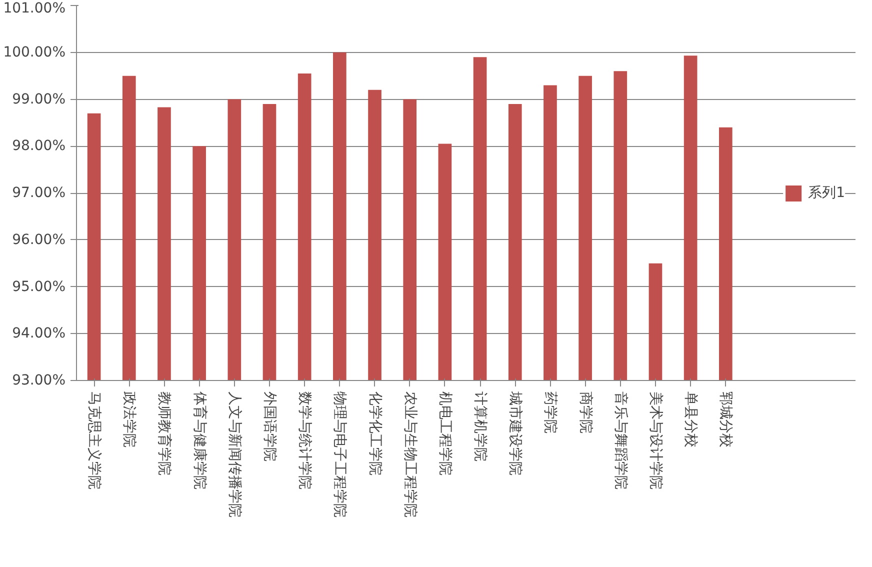  Describe the element at coordinates (199, 441) in the screenshot. I see `x-tick-label: 体育与健康学院` at that location.